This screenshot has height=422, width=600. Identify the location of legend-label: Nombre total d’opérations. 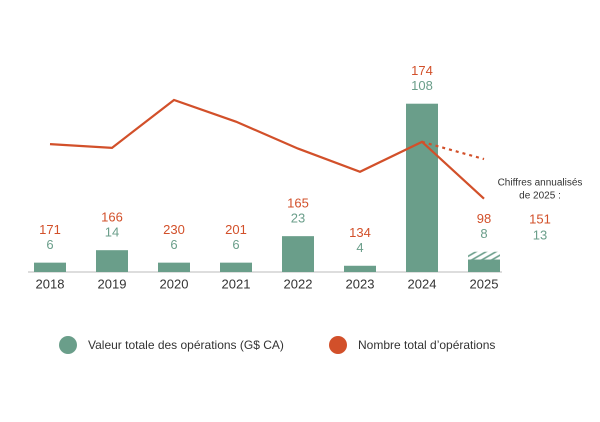
(426, 345).